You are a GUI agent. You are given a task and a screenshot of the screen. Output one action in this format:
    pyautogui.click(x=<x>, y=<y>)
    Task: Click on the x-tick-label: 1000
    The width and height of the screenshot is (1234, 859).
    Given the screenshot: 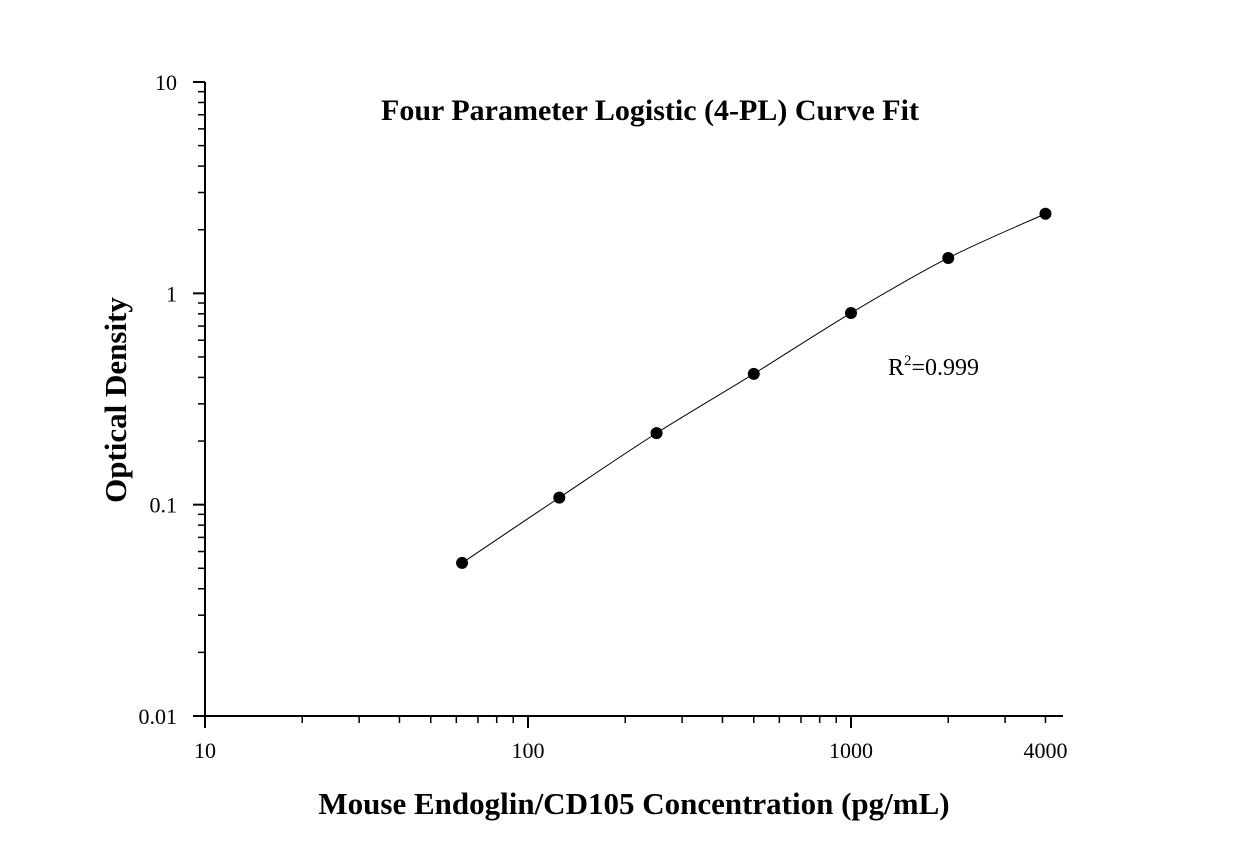 What is the action you would take?
    pyautogui.click(x=851, y=750)
    